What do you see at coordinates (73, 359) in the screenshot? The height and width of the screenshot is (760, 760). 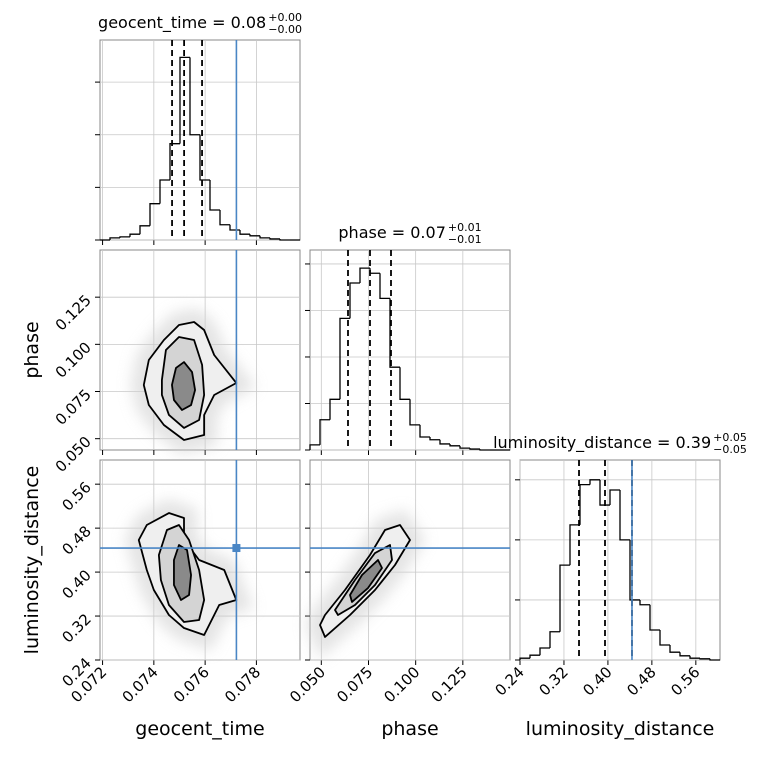 I see `y-tick-label: 0.100` at bounding box center [73, 359].